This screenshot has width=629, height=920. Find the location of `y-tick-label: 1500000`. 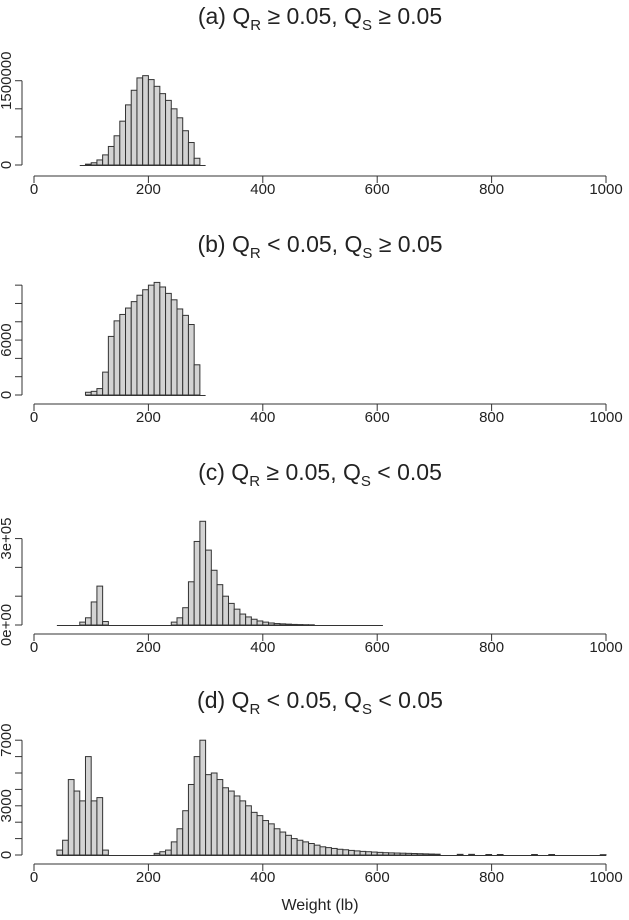

y-tick-label: 1500000 is located at coordinates (7, 81).